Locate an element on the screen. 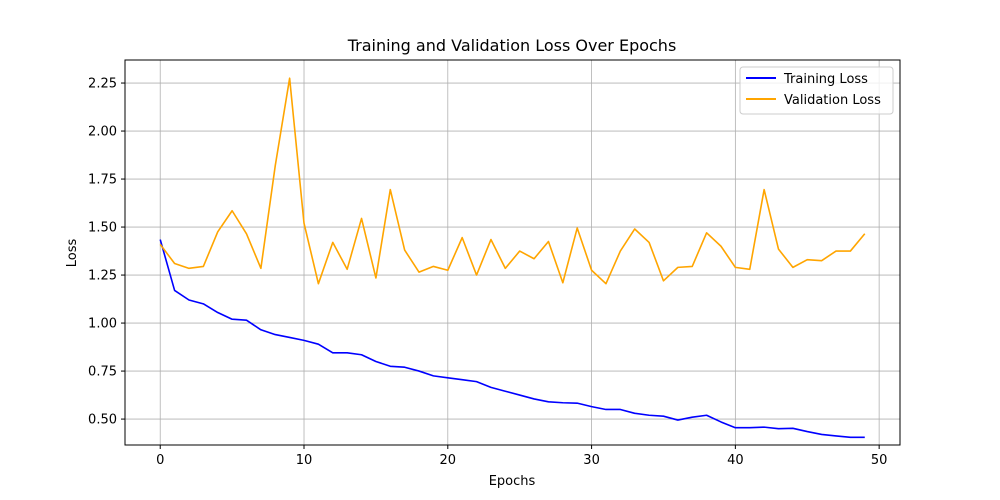 The width and height of the screenshot is (1000, 500). y-axis-label: Loss is located at coordinates (72, 253).